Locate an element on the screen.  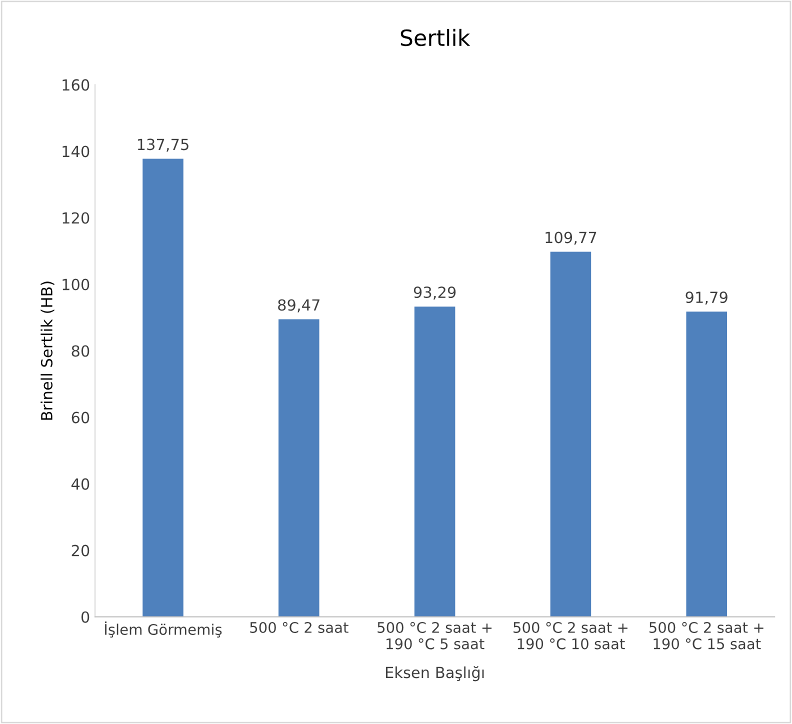
data-label: 93,29 is located at coordinates (435, 293).